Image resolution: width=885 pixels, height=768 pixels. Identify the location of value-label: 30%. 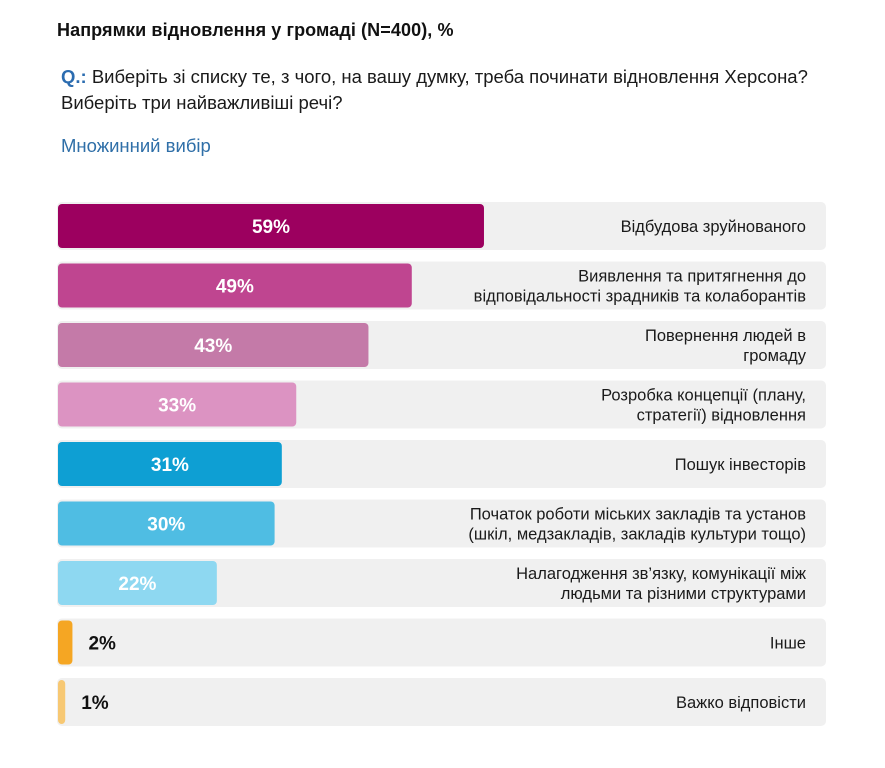
(166, 525).